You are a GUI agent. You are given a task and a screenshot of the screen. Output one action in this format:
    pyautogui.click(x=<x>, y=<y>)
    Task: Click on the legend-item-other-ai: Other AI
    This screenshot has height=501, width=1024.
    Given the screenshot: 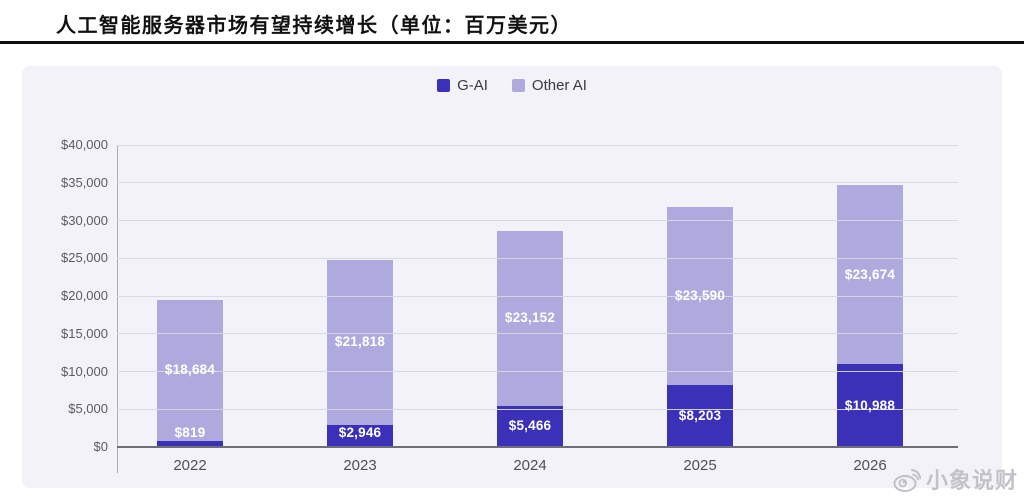 What is the action you would take?
    pyautogui.click(x=549, y=85)
    